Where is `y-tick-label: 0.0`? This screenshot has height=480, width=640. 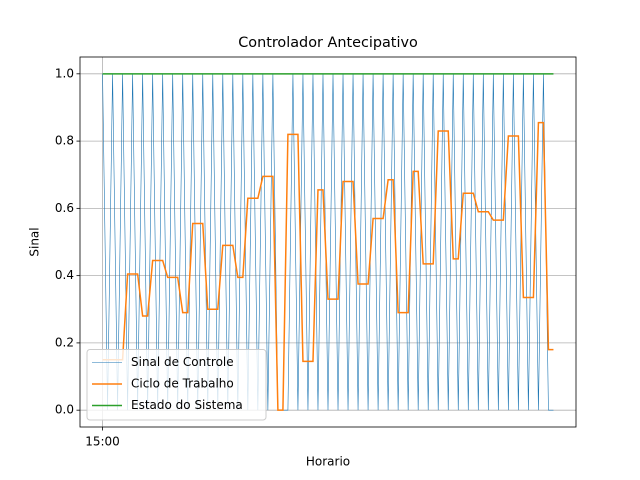
y-tick-label: 0.0 is located at coordinates (64, 410).